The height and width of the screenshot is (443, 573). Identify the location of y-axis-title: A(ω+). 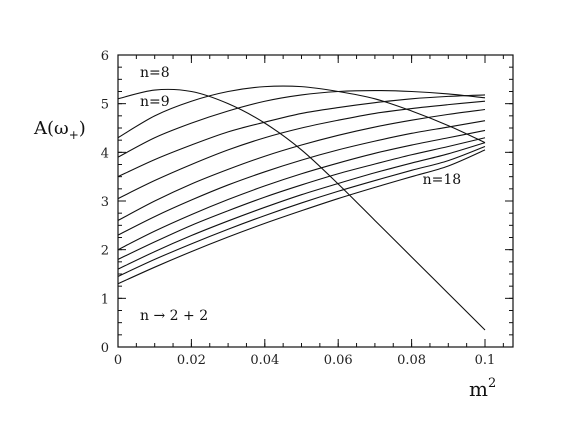
(59, 130).